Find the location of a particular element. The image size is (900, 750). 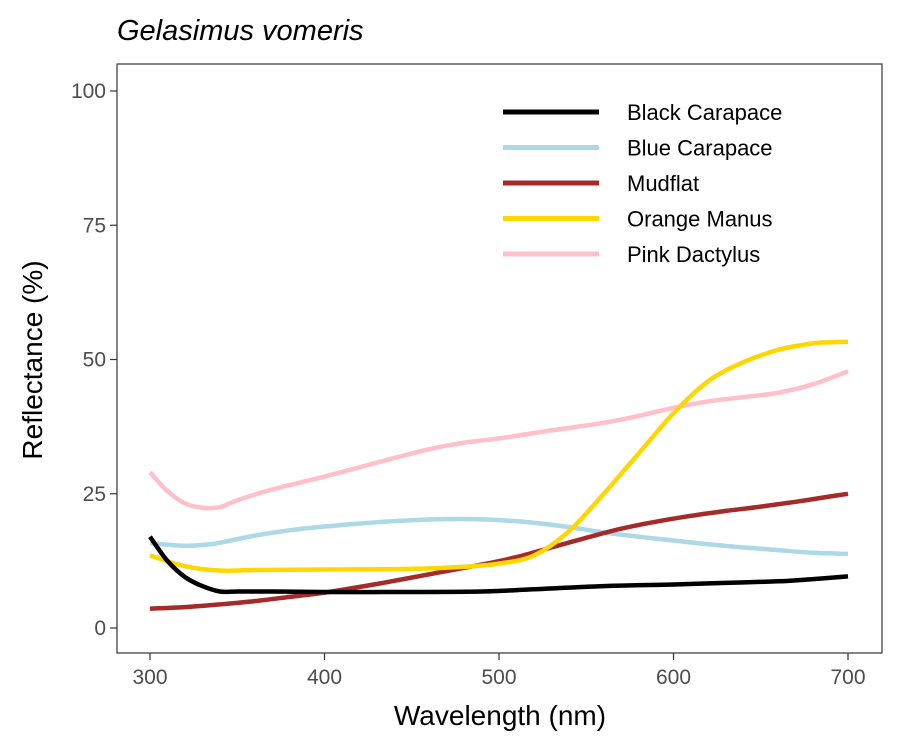

x-tick-label: 500 is located at coordinates (498, 677).